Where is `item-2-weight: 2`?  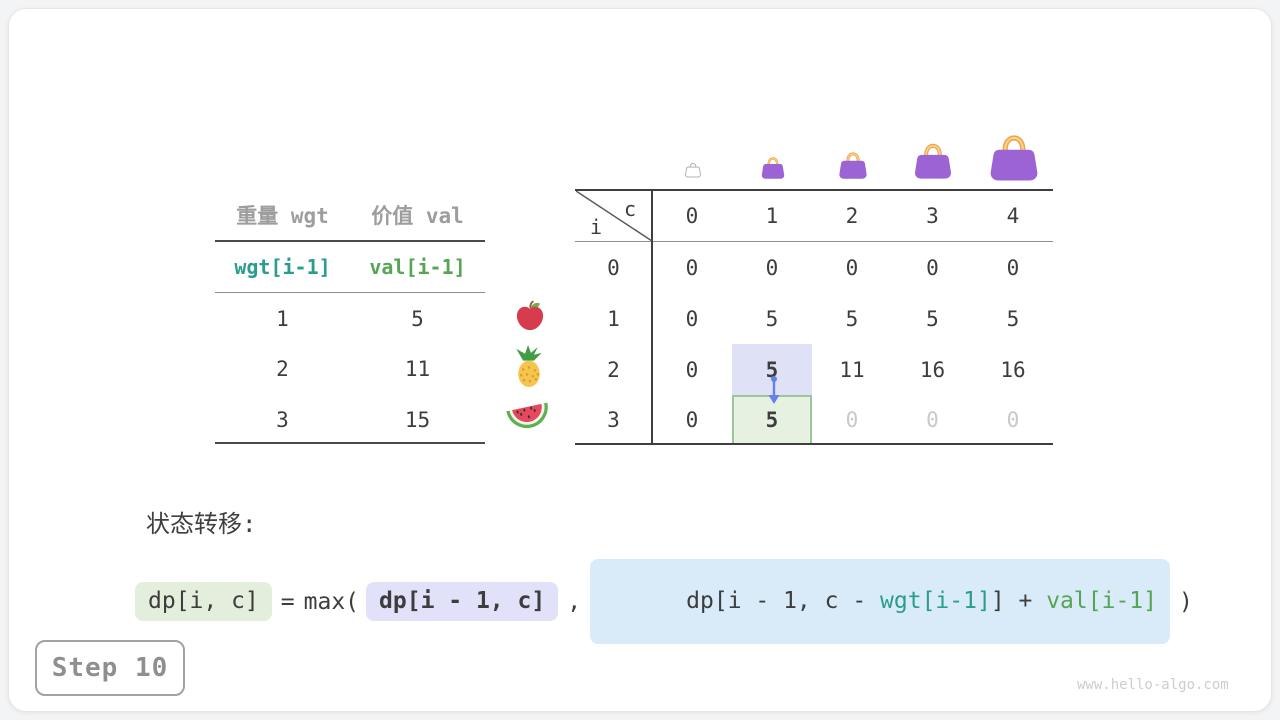
item-2-weight: 2 is located at coordinates (282, 369).